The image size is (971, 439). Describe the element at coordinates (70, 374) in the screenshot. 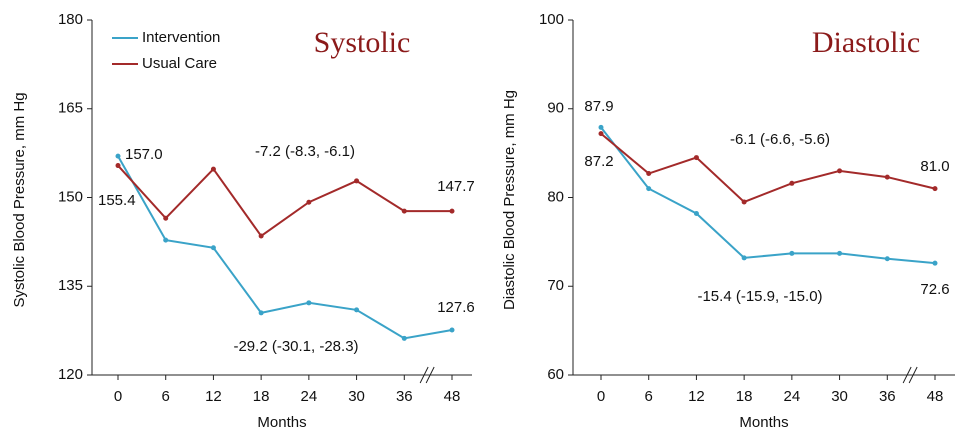

I see `y-tick-label: 120` at that location.